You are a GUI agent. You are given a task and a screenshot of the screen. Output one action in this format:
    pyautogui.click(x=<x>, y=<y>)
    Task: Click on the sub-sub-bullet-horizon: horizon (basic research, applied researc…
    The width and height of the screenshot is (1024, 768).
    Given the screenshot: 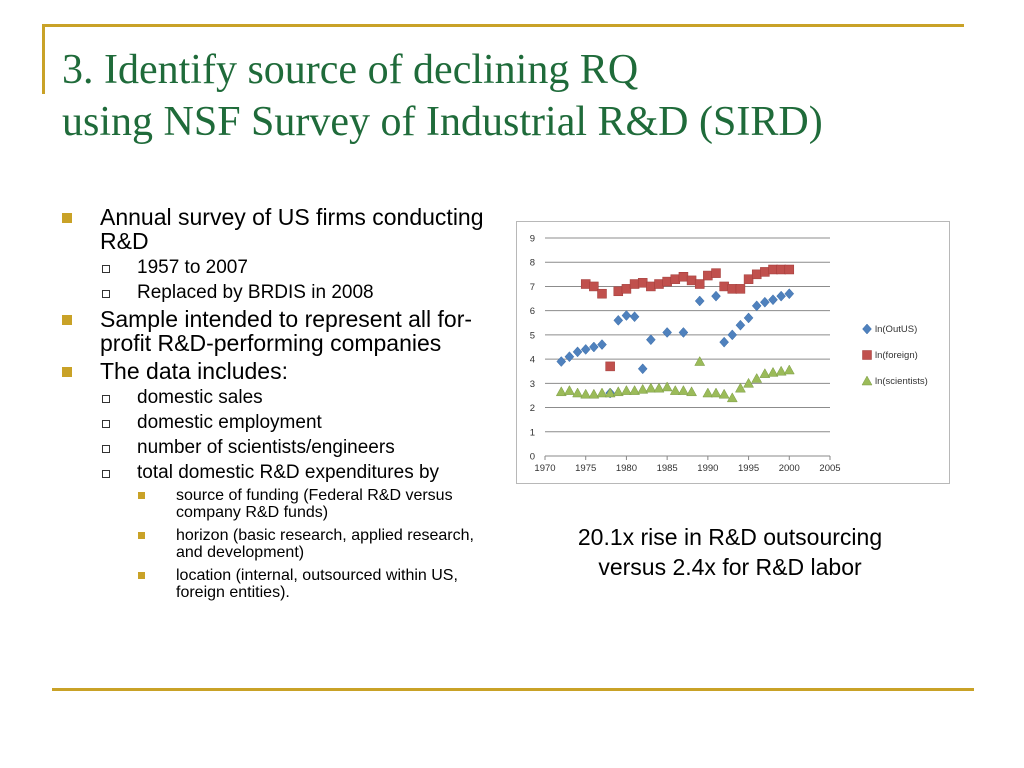 What is the action you would take?
    pyautogui.click(x=280, y=544)
    